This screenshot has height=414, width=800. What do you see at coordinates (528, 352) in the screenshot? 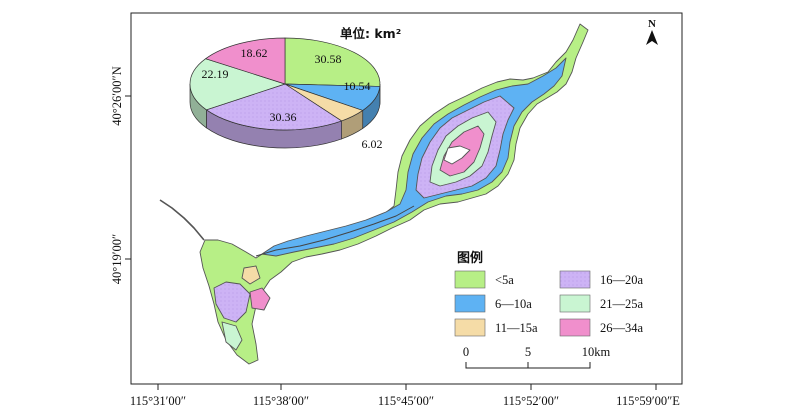
I see `scale-label: 5` at bounding box center [528, 352].